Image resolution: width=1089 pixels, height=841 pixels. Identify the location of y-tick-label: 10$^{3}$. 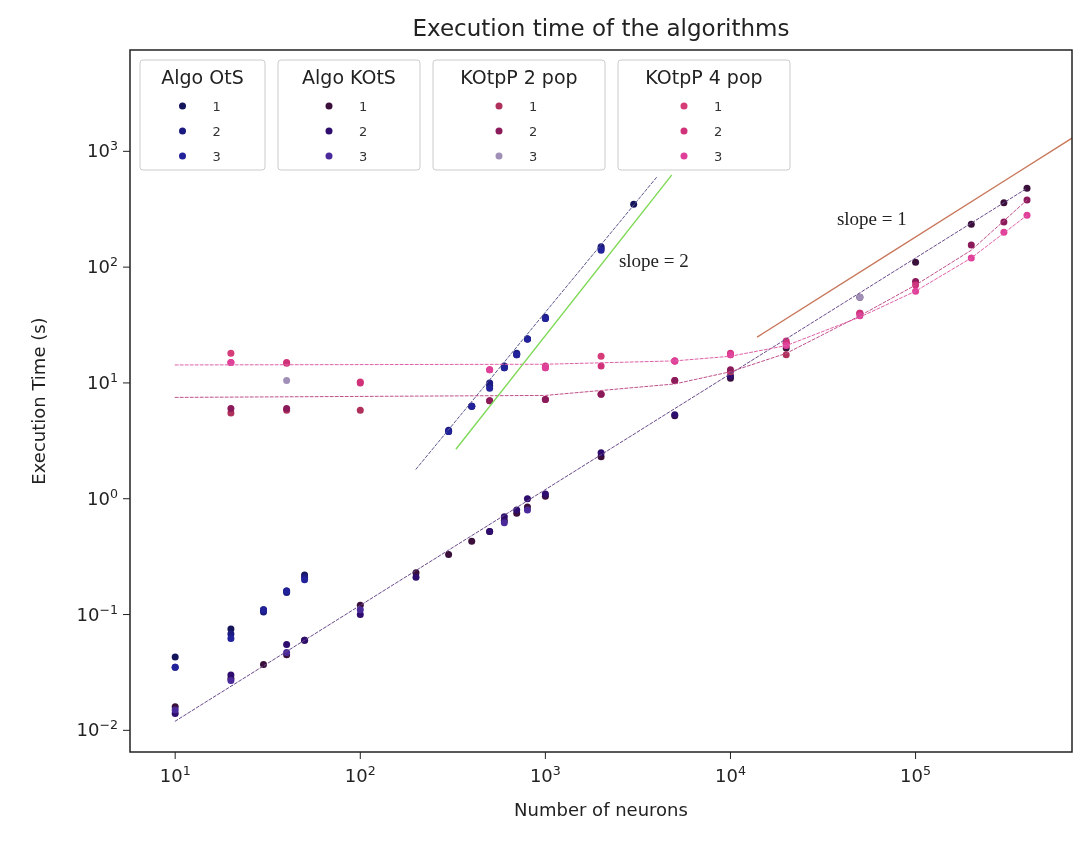
(102, 149).